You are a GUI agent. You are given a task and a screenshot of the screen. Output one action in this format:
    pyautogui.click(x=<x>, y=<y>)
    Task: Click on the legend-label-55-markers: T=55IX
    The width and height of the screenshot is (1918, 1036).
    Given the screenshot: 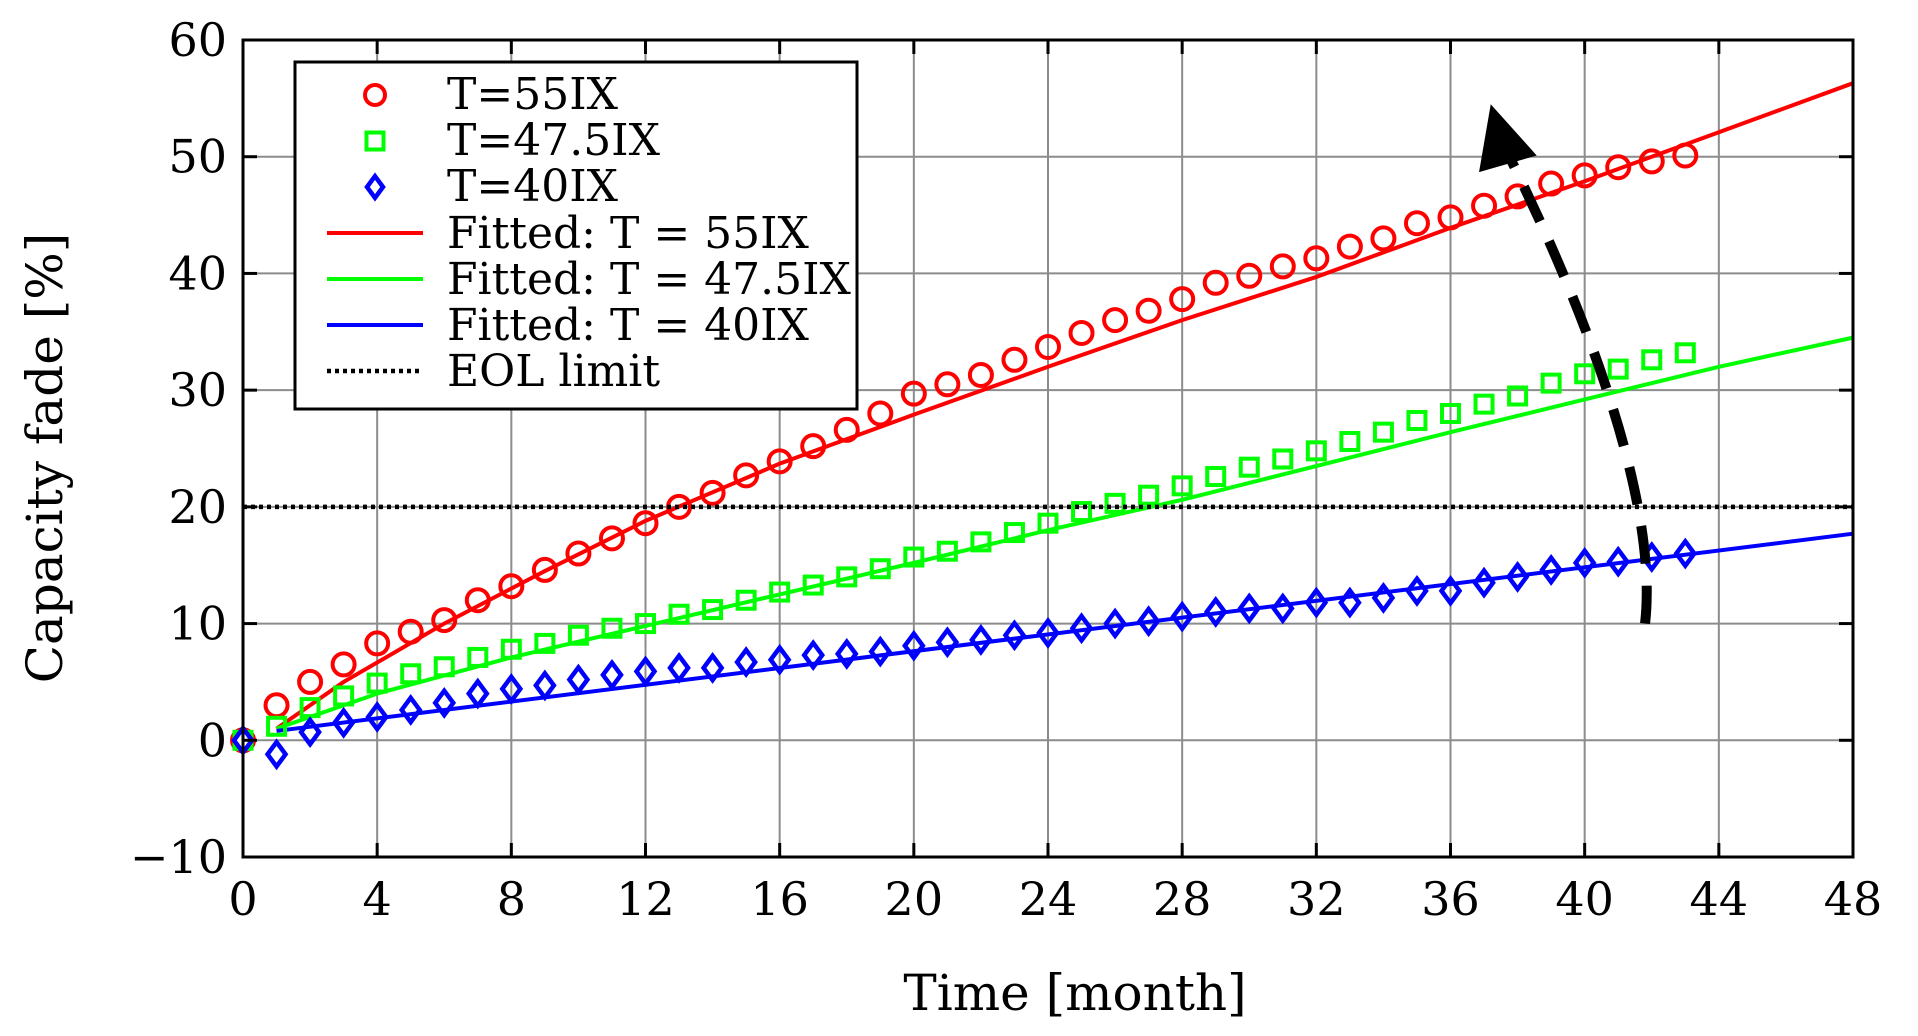 What is the action you would take?
    pyautogui.click(x=533, y=94)
    